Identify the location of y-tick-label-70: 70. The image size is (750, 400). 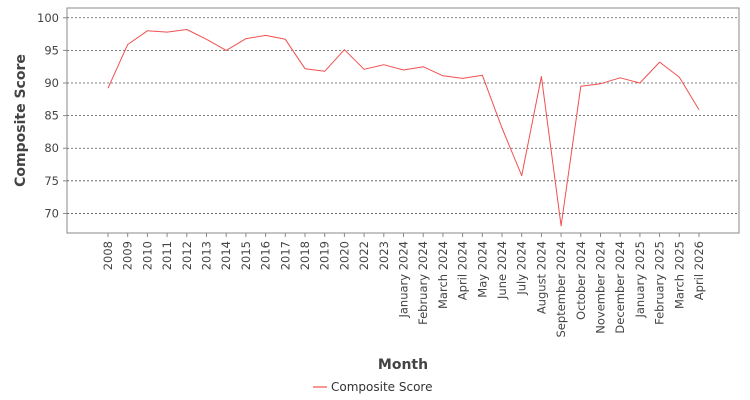
(51, 213).